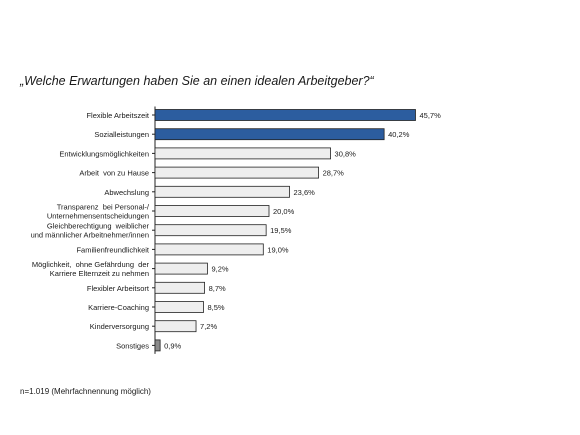 The image size is (580, 435). What do you see at coordinates (119, 326) in the screenshot?
I see `category-label: Kinderversorgung` at bounding box center [119, 326].